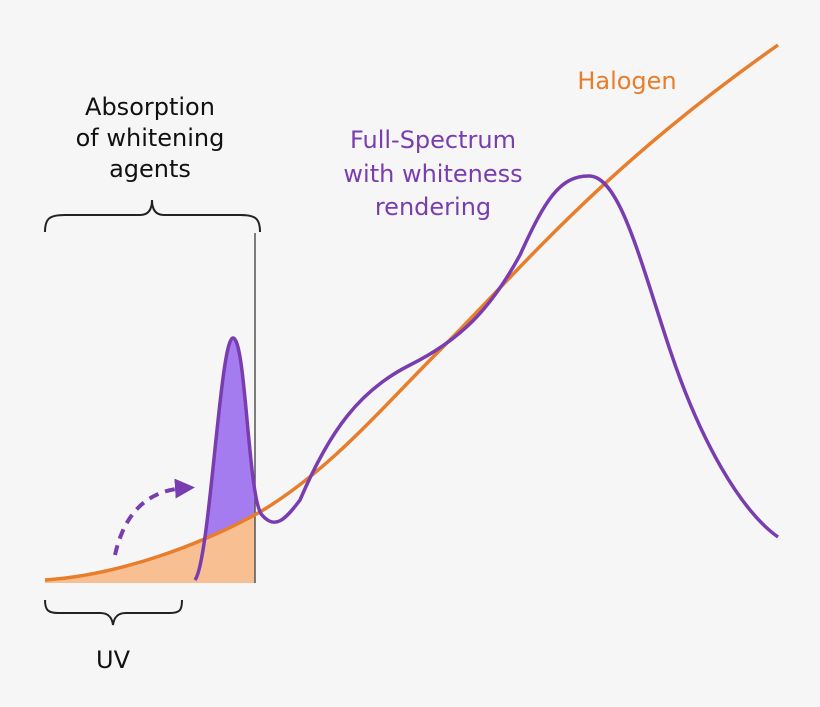 The width and height of the screenshot is (820, 707). Describe the element at coordinates (626, 81) in the screenshot. I see `halogen-label: Halogen` at that location.